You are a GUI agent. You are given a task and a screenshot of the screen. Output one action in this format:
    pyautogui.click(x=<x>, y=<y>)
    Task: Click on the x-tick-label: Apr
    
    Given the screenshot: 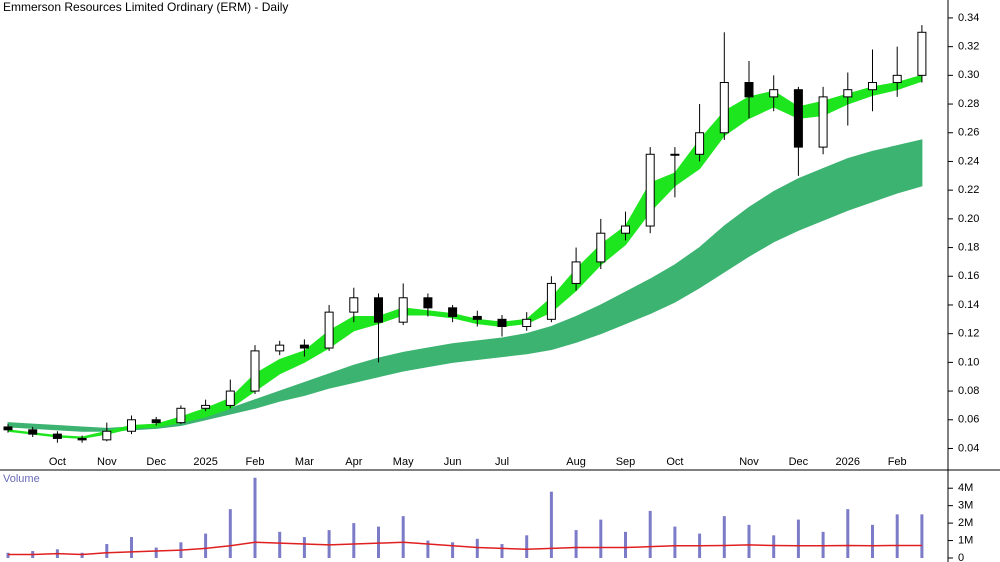 What is the action you would take?
    pyautogui.click(x=353, y=462)
    